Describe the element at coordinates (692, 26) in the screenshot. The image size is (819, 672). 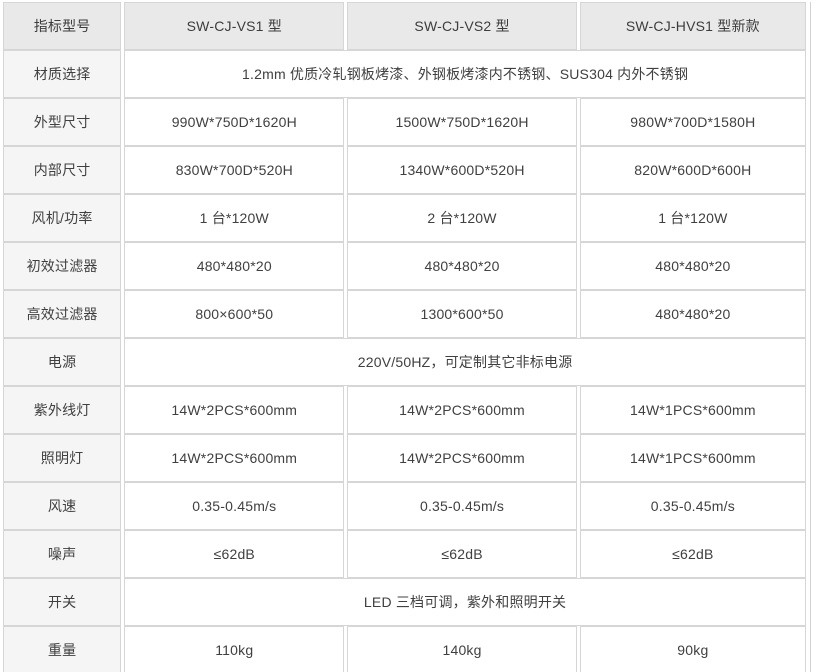
I see `header-model-hvs1: SW-CJ-HVS1 型新款` at that location.